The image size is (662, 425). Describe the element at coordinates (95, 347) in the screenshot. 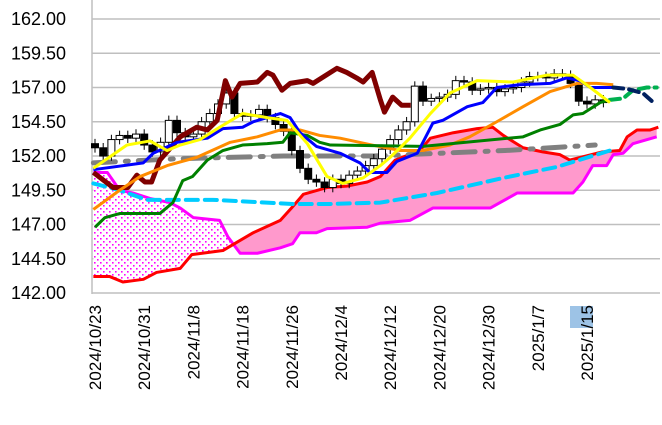

I see `x-tick-label: 2024/10/23` at that location.